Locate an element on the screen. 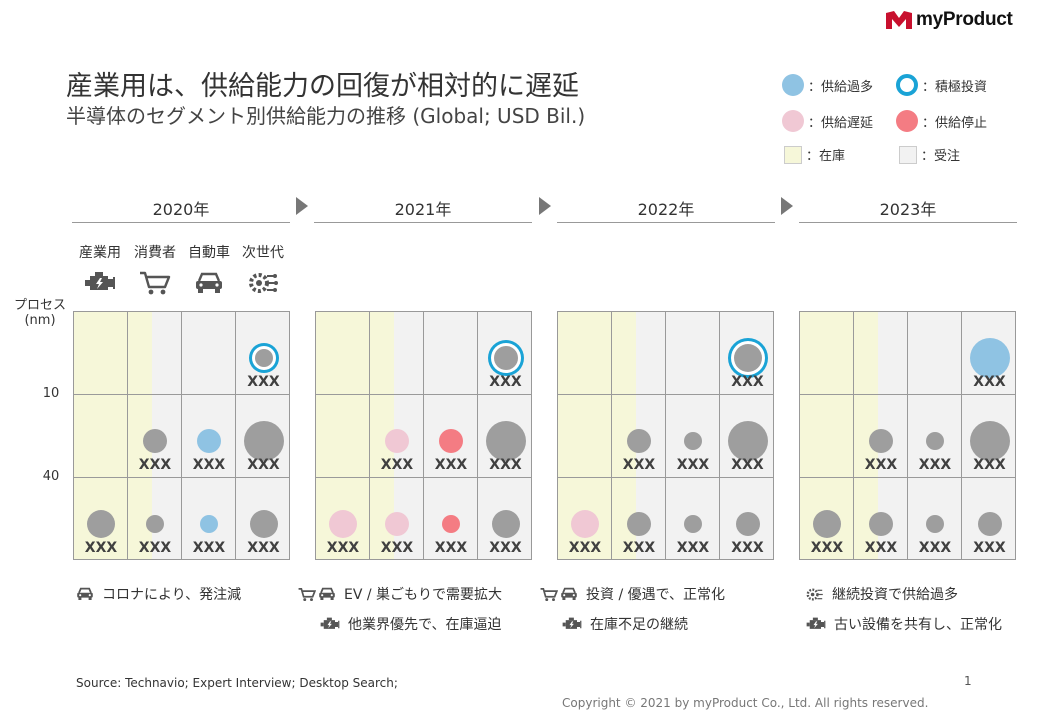 The width and height of the screenshot is (1040, 720). note-line: 古い設備を共有し、正常化 is located at coordinates (904, 624).